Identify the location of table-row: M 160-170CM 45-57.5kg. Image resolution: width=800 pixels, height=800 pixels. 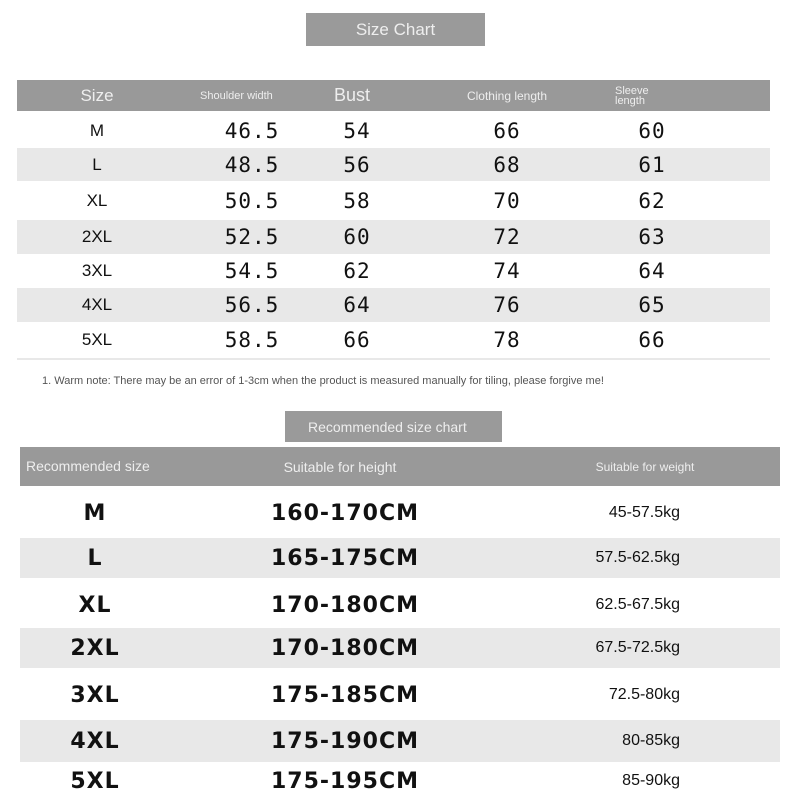
(400, 513).